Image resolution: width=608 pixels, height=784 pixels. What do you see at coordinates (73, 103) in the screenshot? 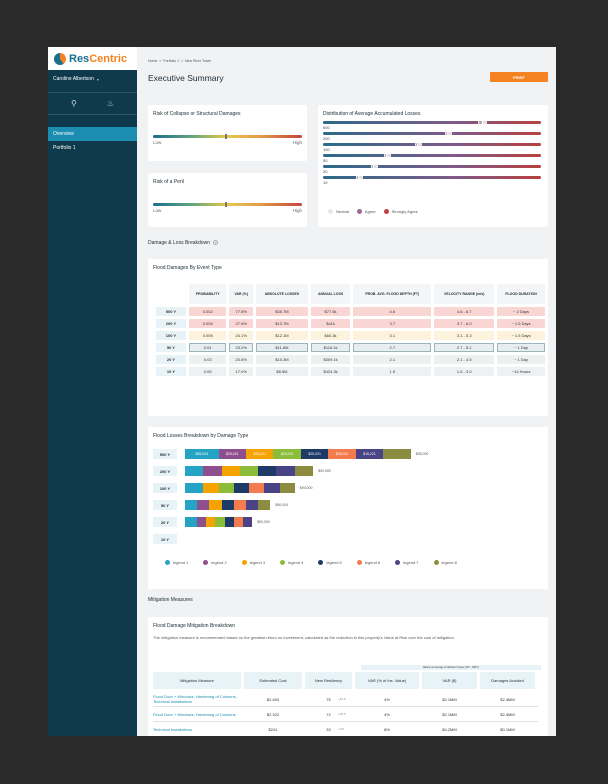
I see `search-icon: ⚲` at bounding box center [73, 103].